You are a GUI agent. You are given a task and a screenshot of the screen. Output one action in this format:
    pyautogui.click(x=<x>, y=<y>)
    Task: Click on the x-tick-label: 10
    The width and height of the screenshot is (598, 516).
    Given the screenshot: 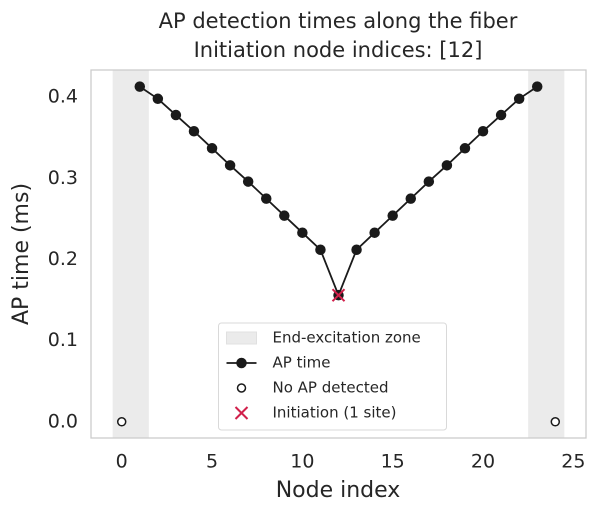 What is the action you would take?
    pyautogui.click(x=302, y=462)
    